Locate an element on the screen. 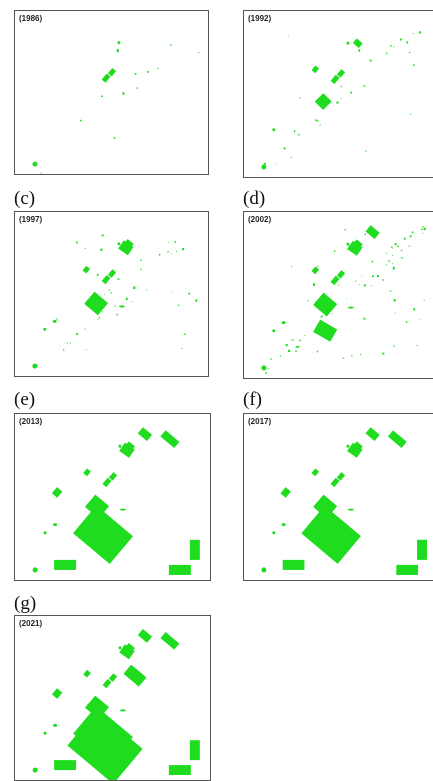 The width and height of the screenshot is (433, 781). year-label-2017: (2017) is located at coordinates (260, 421).